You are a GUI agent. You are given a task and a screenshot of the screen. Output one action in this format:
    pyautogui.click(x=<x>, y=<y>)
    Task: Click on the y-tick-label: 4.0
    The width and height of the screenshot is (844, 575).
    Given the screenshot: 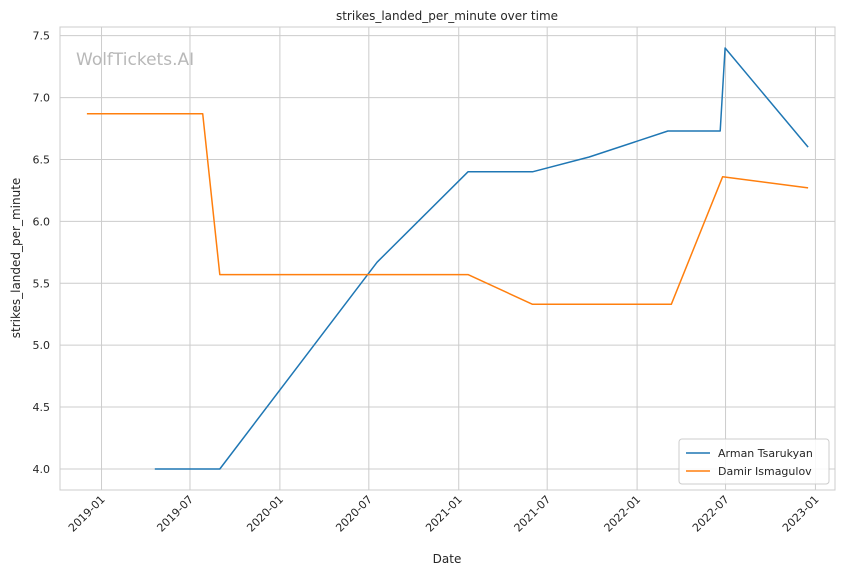 What is the action you would take?
    pyautogui.click(x=42, y=469)
    